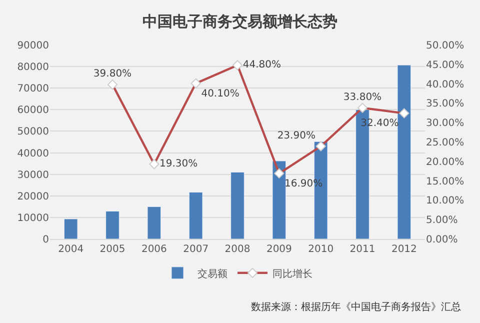 This screenshot has height=323, width=480. I want to click on data-label: 39.80%, so click(112, 74).